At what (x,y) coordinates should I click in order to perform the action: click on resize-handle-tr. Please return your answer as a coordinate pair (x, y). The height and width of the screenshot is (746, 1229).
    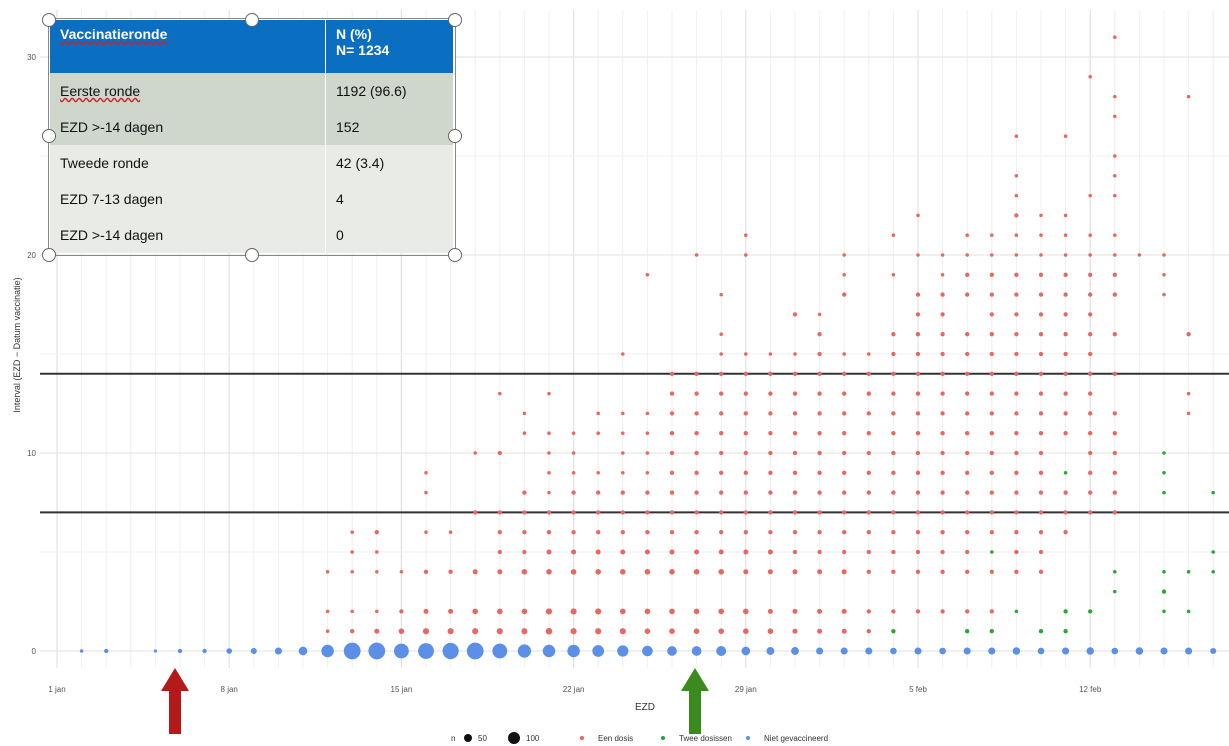
    Looking at the image, I should click on (455, 20).